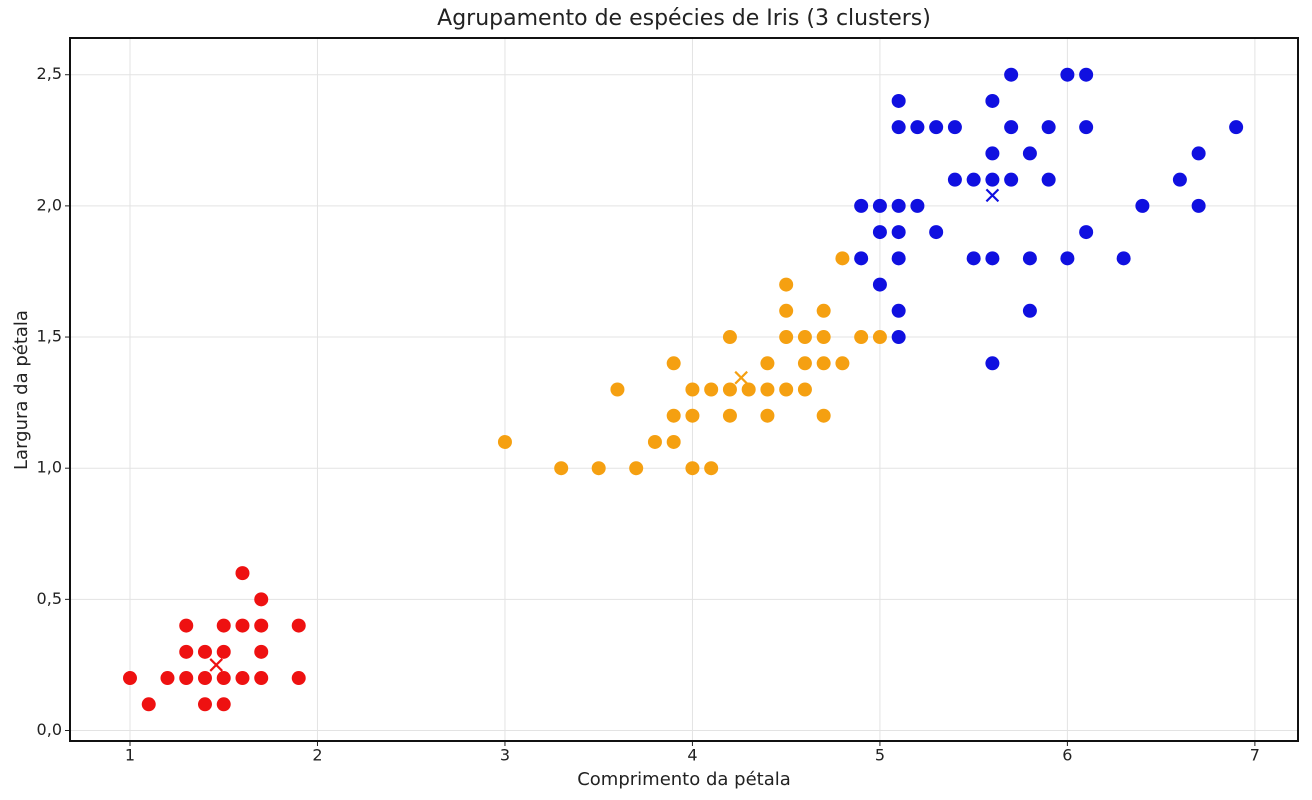  I want to click on x-tick-label: 2, so click(317, 755).